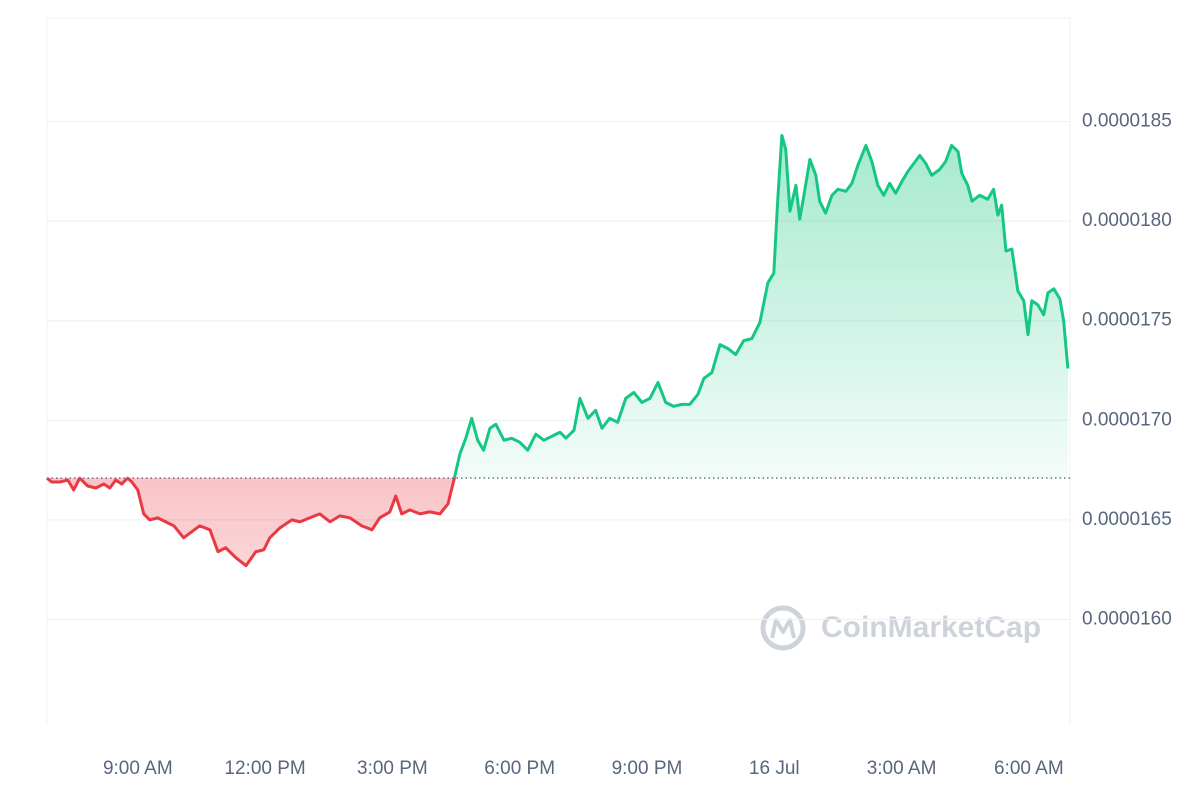 This screenshot has width=1200, height=800. Describe the element at coordinates (647, 768) in the screenshot. I see `x-tick-label: 9:00 PM` at that location.